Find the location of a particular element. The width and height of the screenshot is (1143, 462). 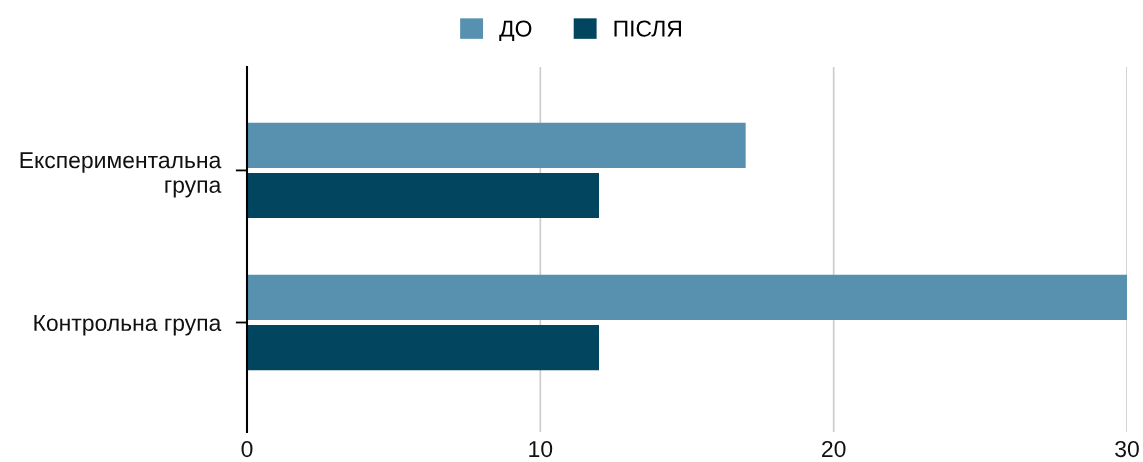

legend-label: ДО is located at coordinates (515, 30).